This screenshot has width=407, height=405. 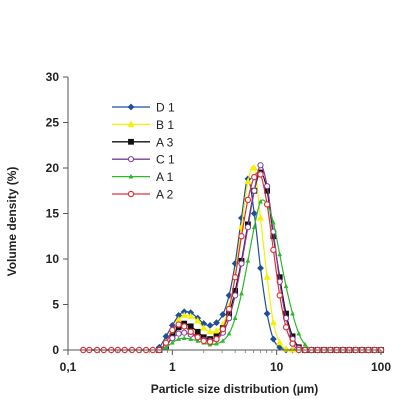 I want to click on y-tick-label: 0, so click(x=55, y=350).